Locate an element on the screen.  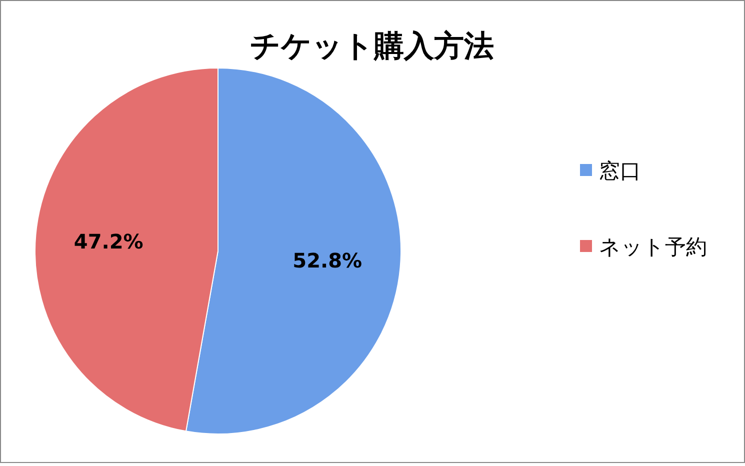
chart-title: チケット購入方法 is located at coordinates (372, 46).